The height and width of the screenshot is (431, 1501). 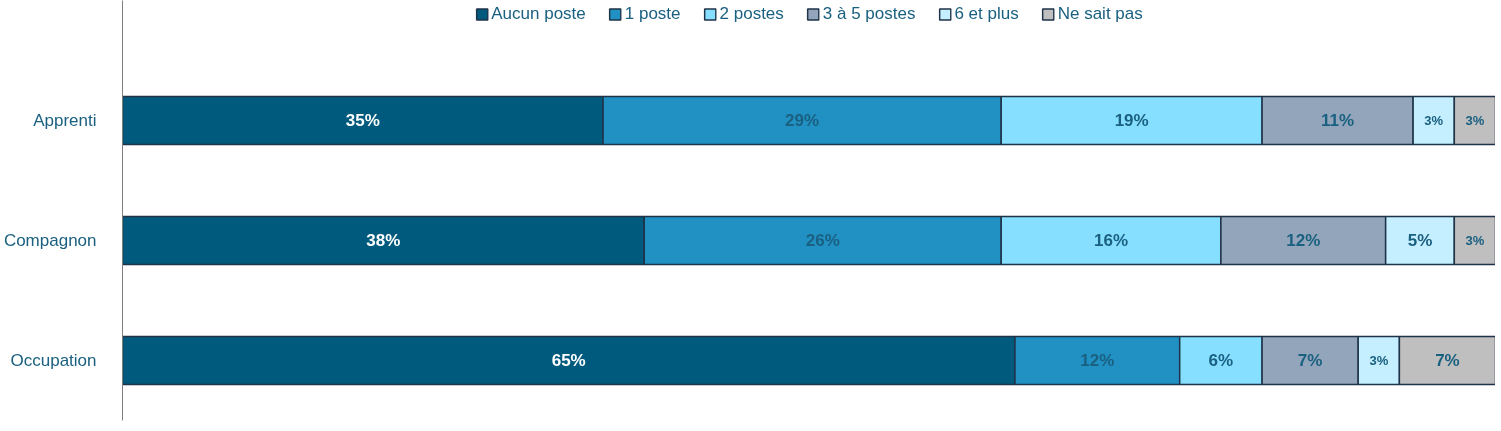 What do you see at coordinates (1420, 240) in the screenshot?
I see `data-label: 5%` at bounding box center [1420, 240].